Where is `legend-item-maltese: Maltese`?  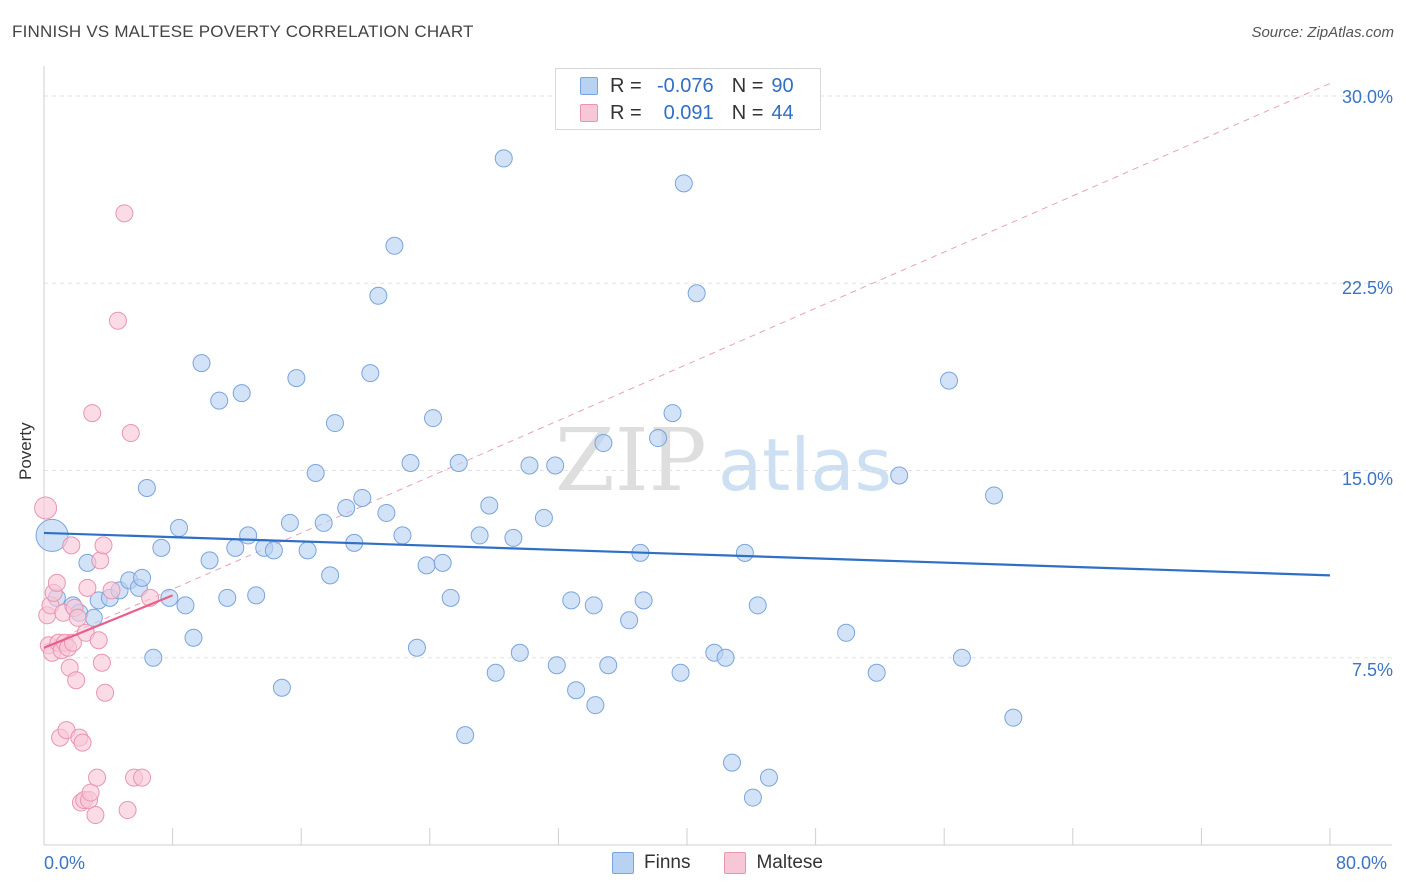
legend-item-maltese: Maltese is located at coordinates (773, 863).